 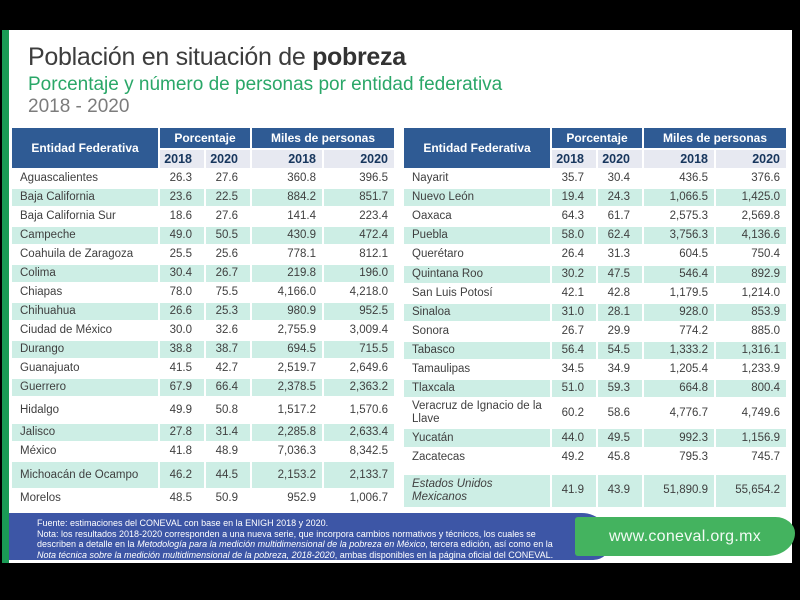 What do you see at coordinates (287, 475) in the screenshot?
I see `value-cell: 2,153.2` at bounding box center [287, 475].